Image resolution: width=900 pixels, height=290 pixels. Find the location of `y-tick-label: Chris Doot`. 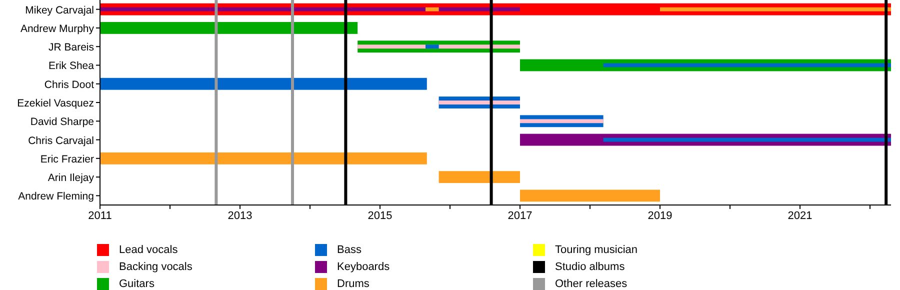

y-tick-label: Chris Doot is located at coordinates (69, 84).